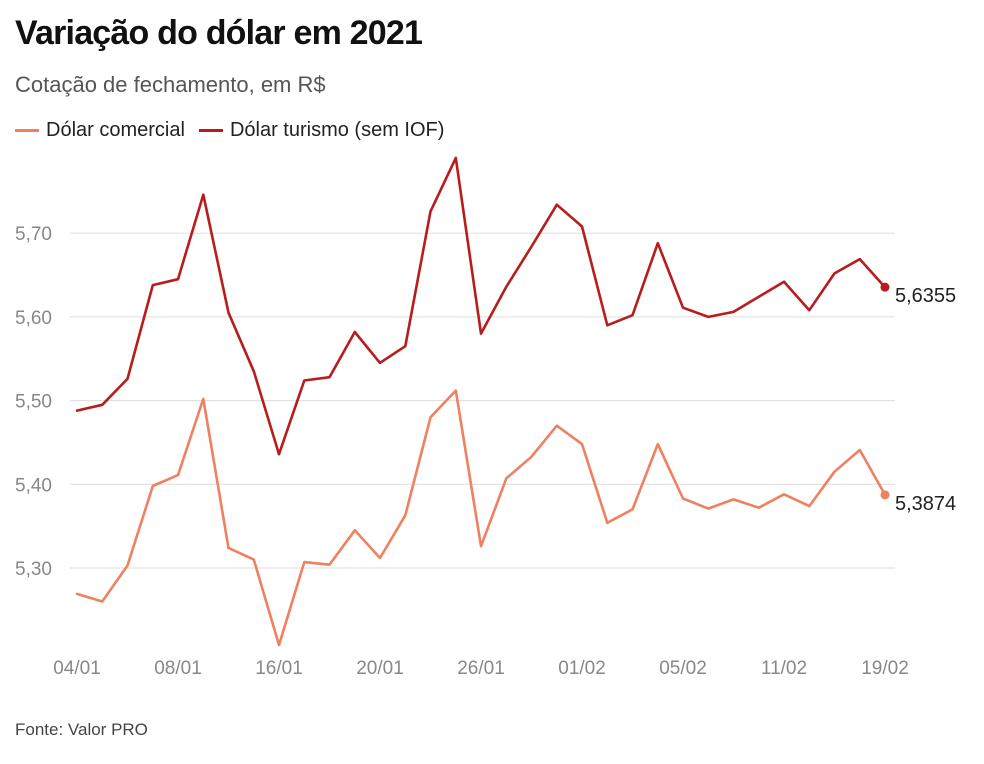  I want to click on end-point-turismo, so click(885, 287).